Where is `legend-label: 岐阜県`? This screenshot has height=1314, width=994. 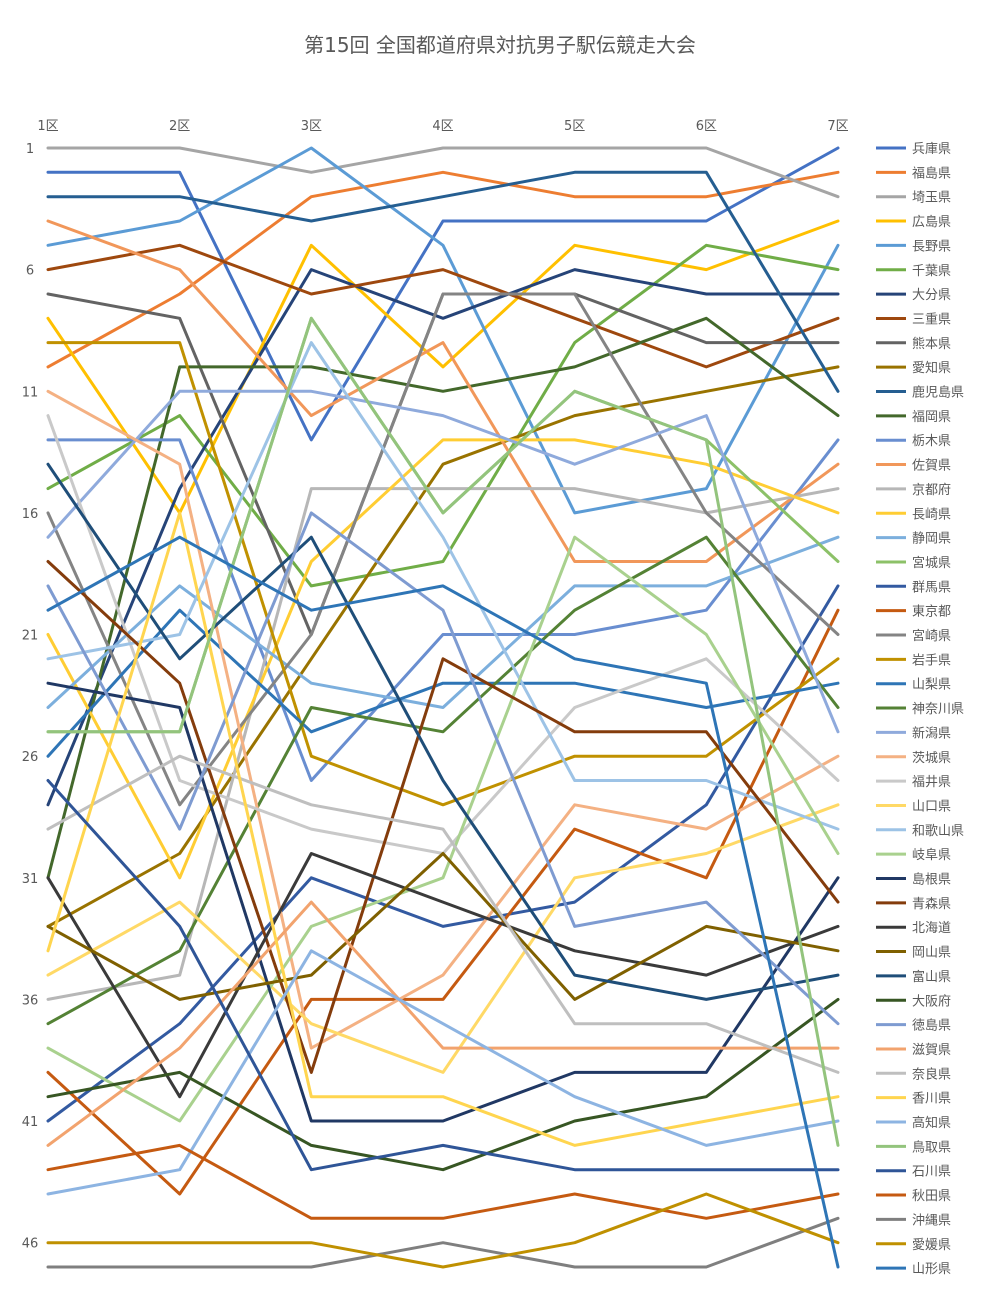
legend-label: 岐阜県 is located at coordinates (931, 855).